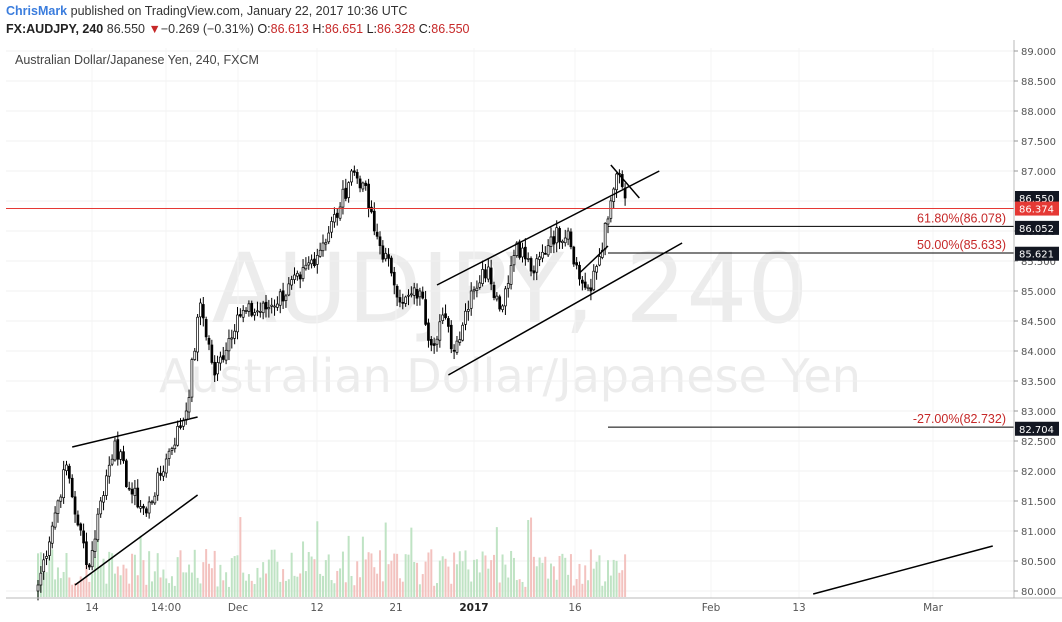  I want to click on price-axis-marker-label: 86.550, so click(1036, 199).